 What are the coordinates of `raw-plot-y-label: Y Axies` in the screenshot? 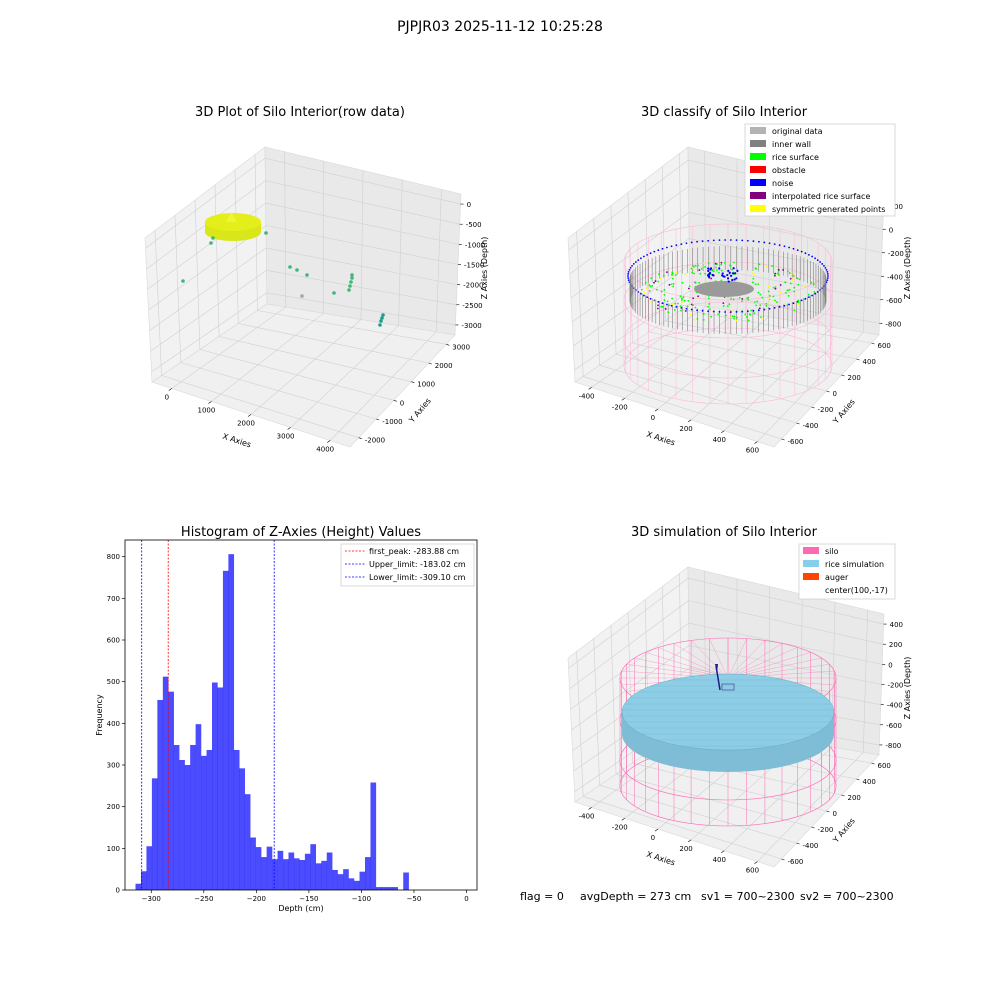 It's located at (420, 410).